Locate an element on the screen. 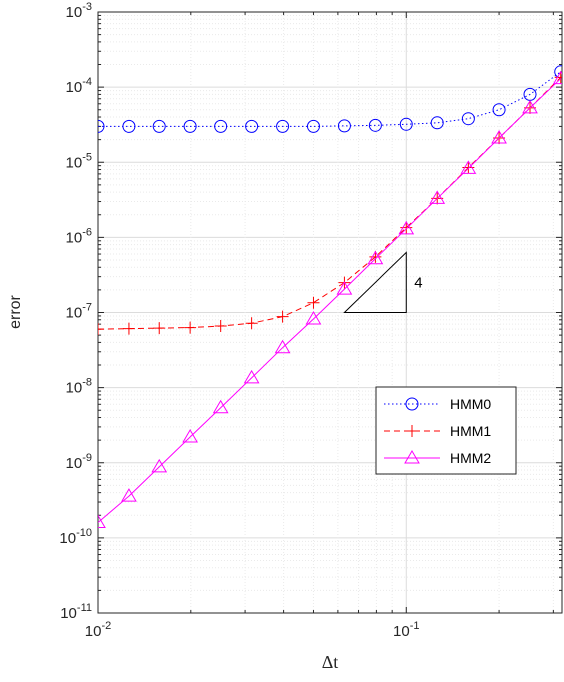  legend-item-hmm0: HMM0 is located at coordinates (437, 404).